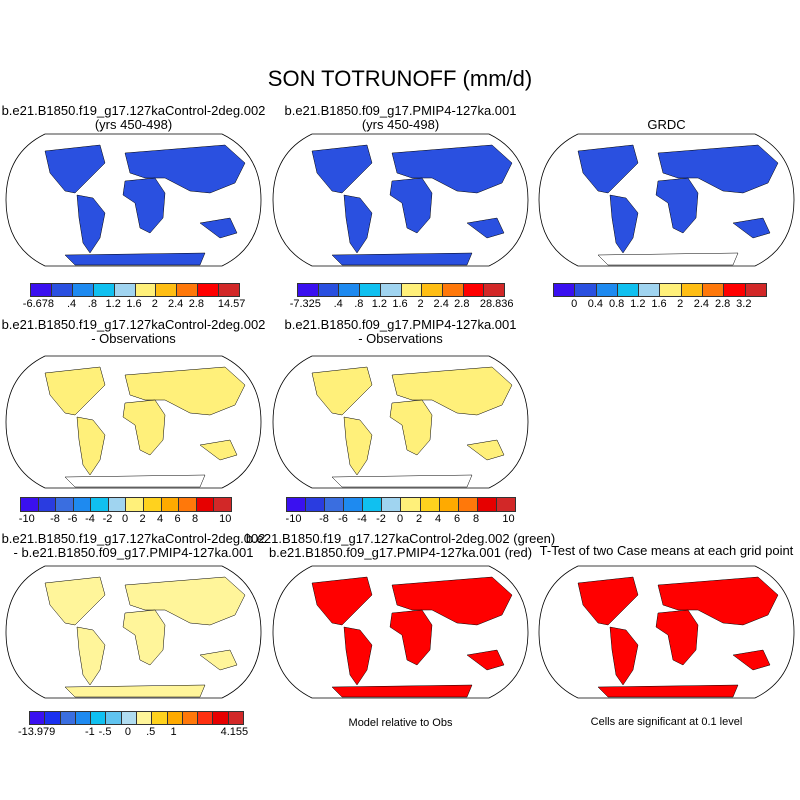 This screenshot has width=800, height=800. Describe the element at coordinates (293, 519) in the screenshot. I see `colorbar-label: -10` at that location.